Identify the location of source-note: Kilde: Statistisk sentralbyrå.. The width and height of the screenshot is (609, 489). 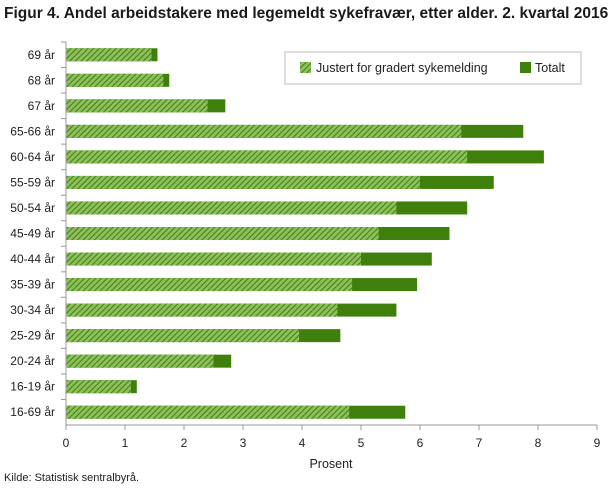
(72, 478).